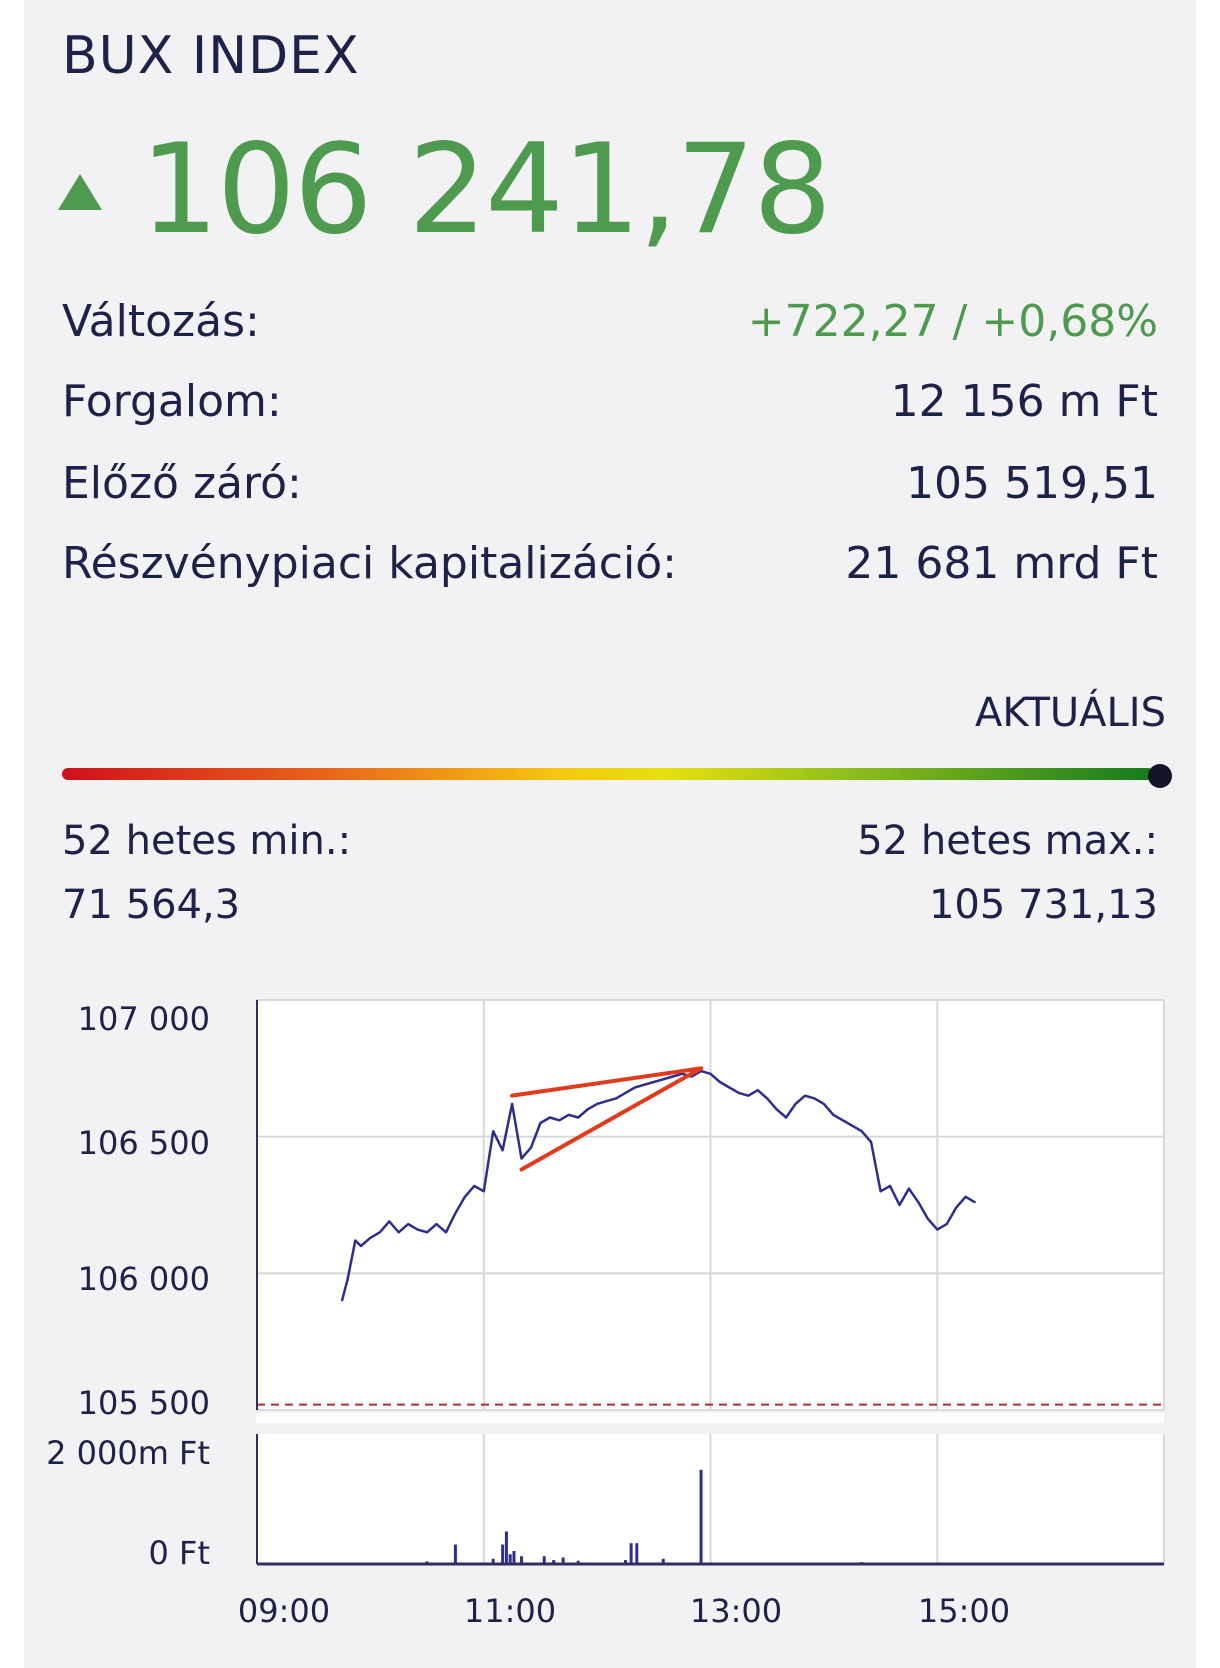 This screenshot has width=1220, height=1668. Describe the element at coordinates (510, 1611) in the screenshot. I see `x-tick-label: 11:00` at that location.